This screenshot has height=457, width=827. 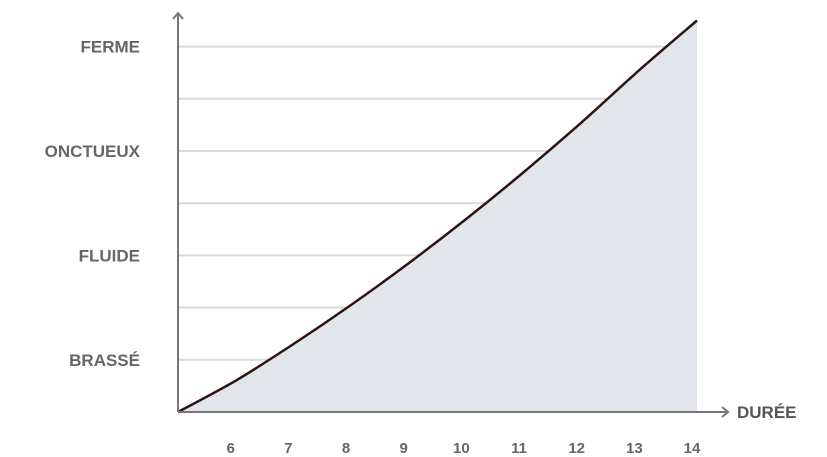 I want to click on y-axis-arrow, so click(x=178, y=15).